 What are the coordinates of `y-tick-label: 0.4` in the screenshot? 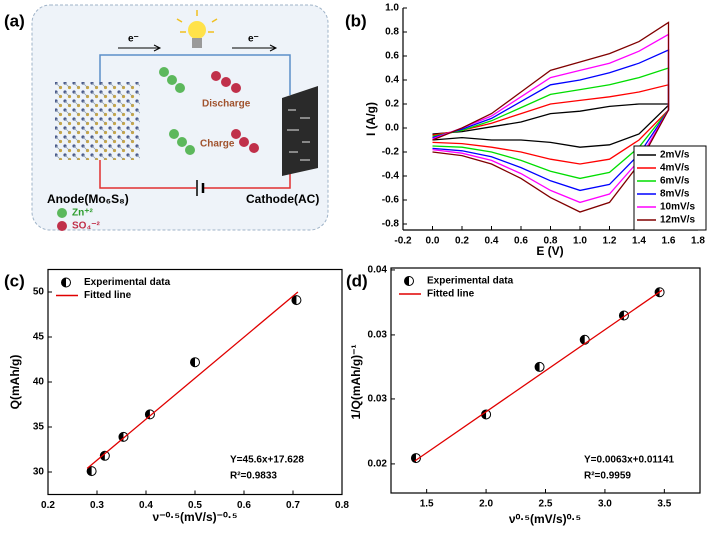 It's located at (392, 80).